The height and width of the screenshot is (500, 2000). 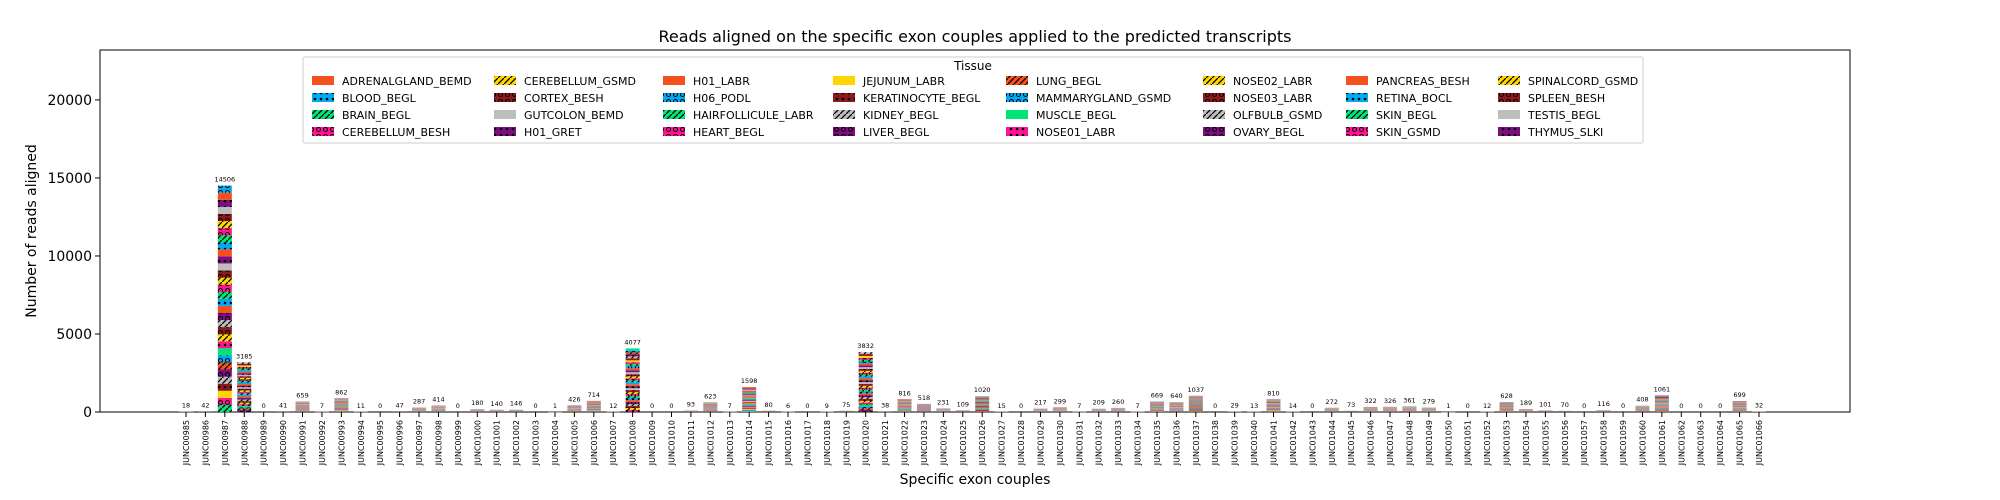 What do you see at coordinates (477, 403) in the screenshot?
I see `bar-total-label: 180` at bounding box center [477, 403].